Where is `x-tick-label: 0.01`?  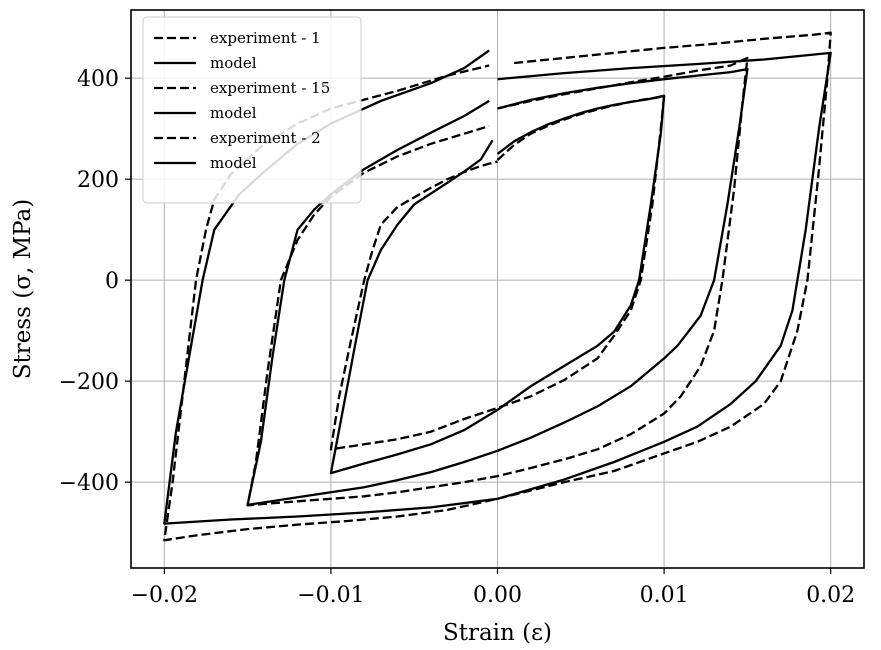
x-tick-label: 0.01 is located at coordinates (664, 595).